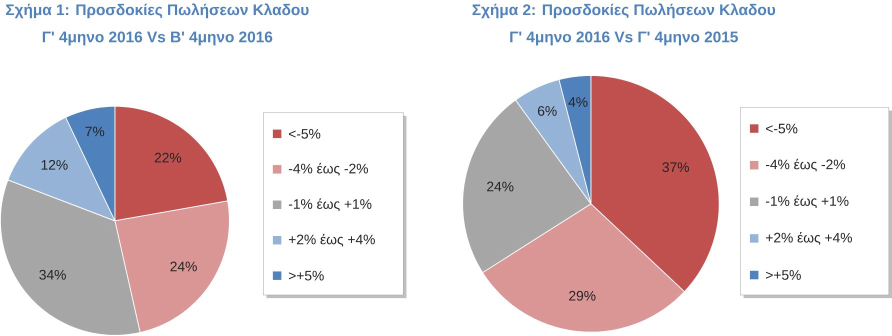  What do you see at coordinates (52, 275) in the screenshot?
I see `data-label: 34%` at bounding box center [52, 275].